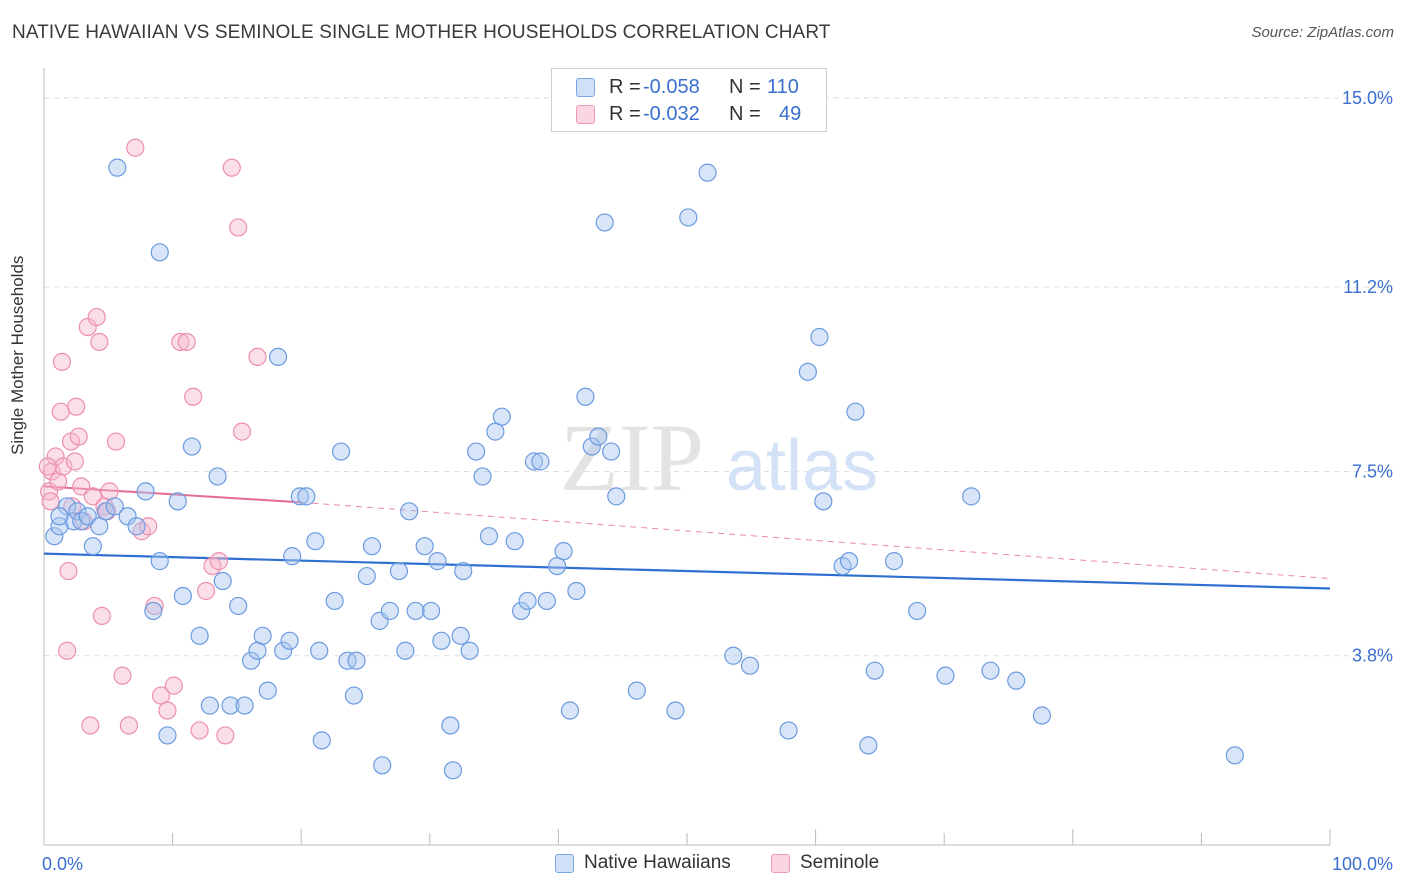  What do you see at coordinates (840, 862) in the screenshot?
I see `legend-label: Seminole` at bounding box center [840, 862].